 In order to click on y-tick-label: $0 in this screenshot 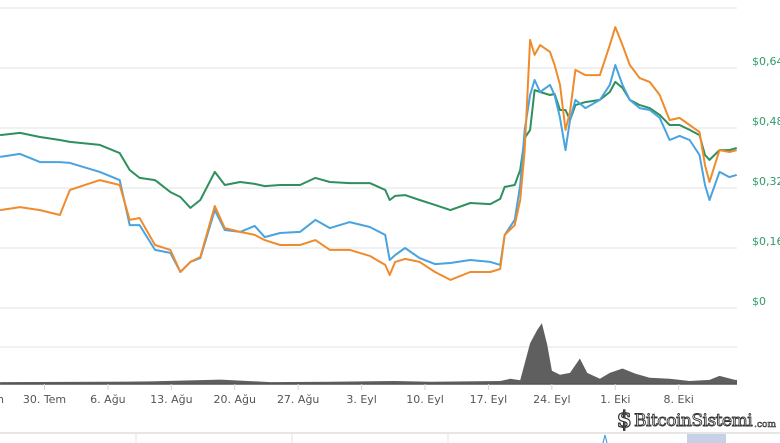, I will do `click(759, 301)`.